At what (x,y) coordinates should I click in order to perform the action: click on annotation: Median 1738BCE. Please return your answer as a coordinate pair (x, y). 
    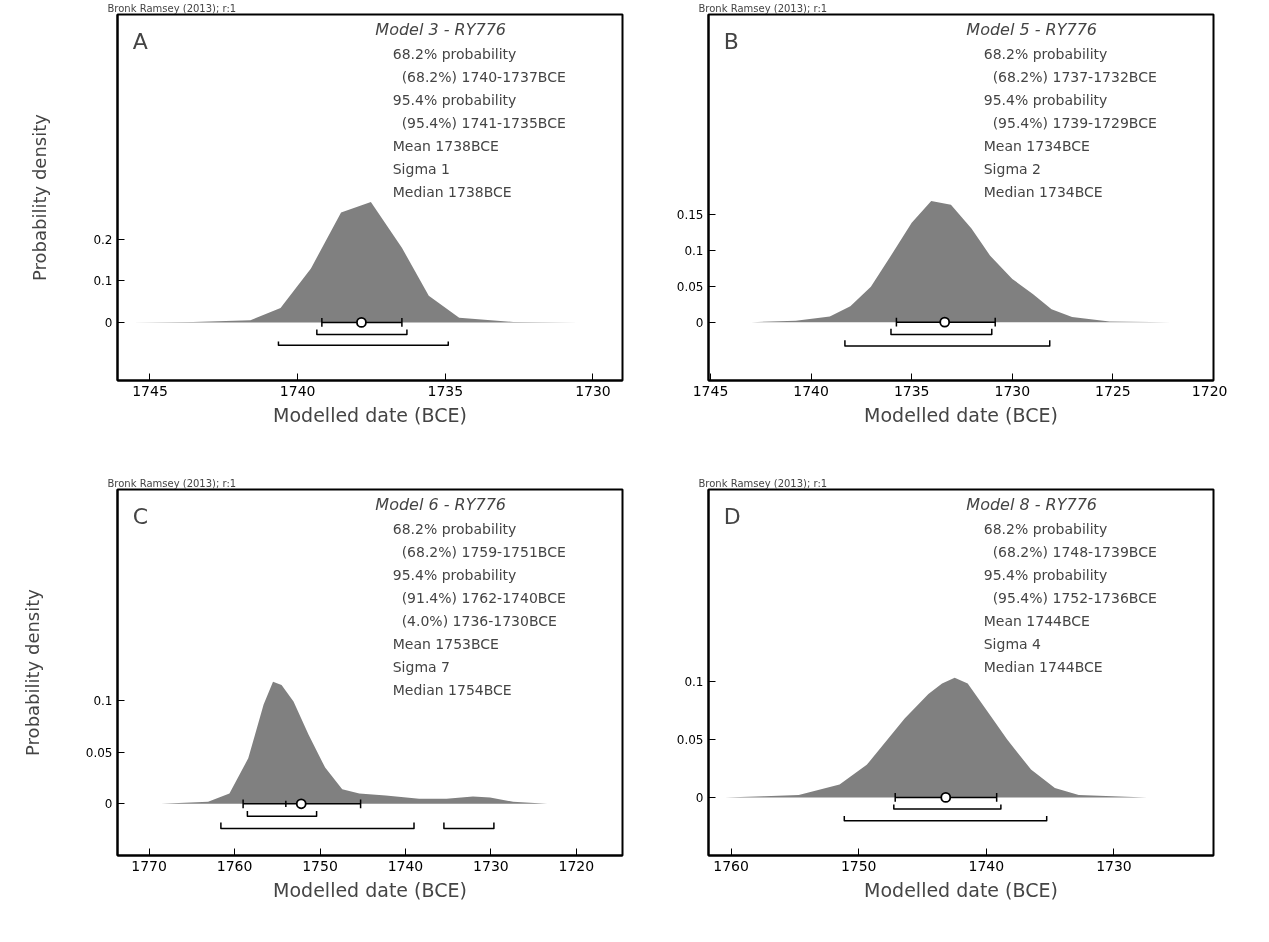
    Looking at the image, I should click on (452, 191).